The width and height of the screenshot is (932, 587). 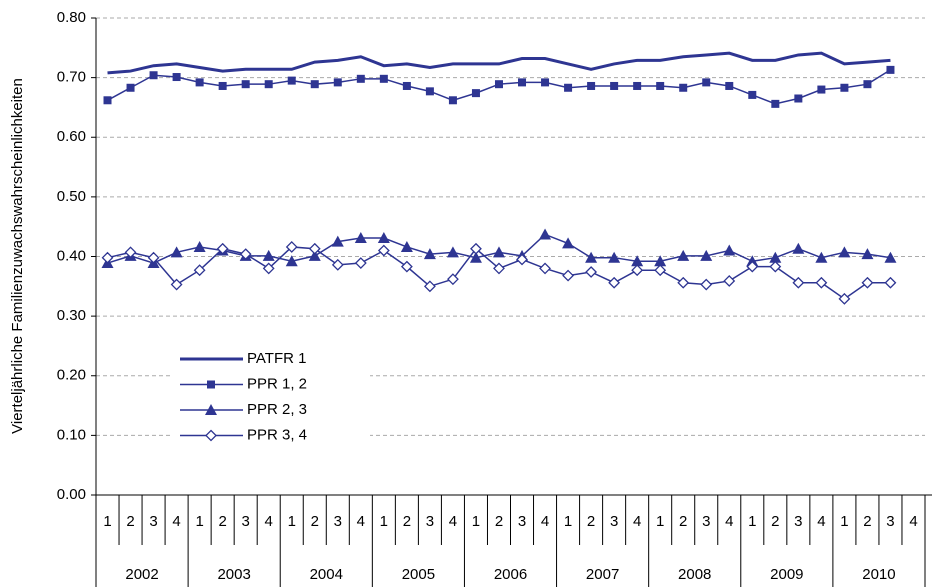 What do you see at coordinates (141, 574) in the screenshot?
I see `year-label: 2002` at bounding box center [141, 574].